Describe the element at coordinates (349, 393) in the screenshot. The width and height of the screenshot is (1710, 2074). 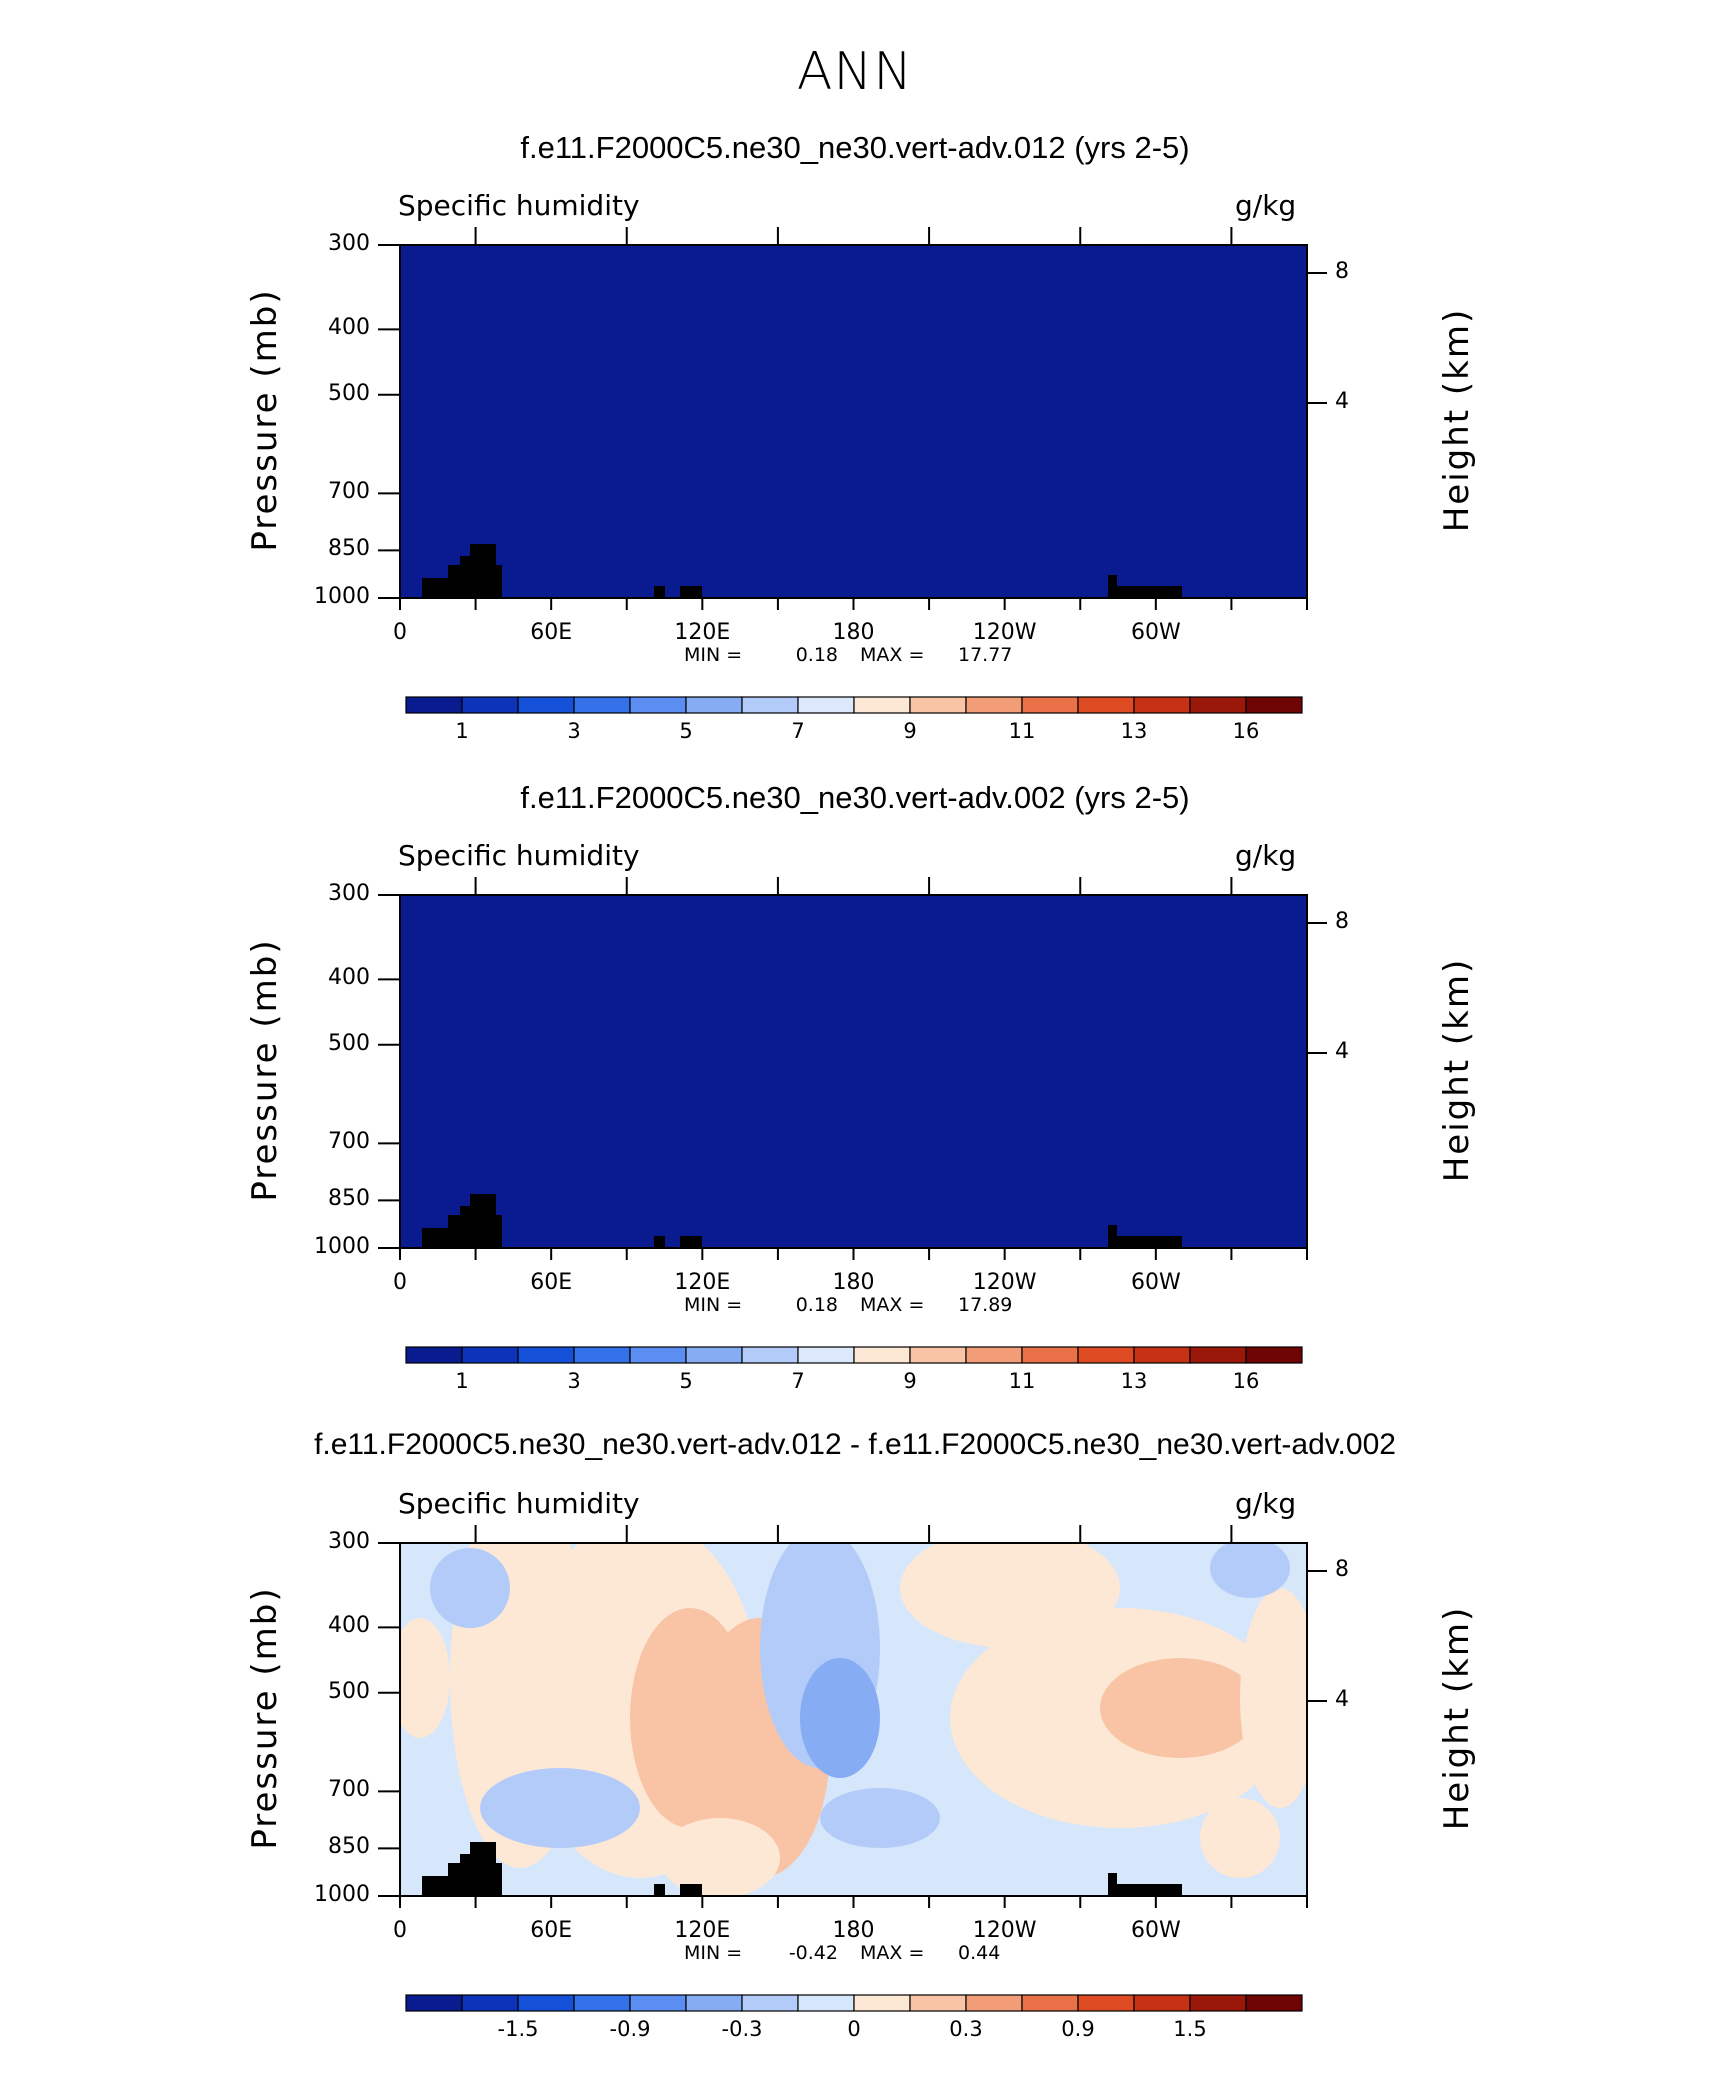
I see `y-tick-label: 500` at that location.